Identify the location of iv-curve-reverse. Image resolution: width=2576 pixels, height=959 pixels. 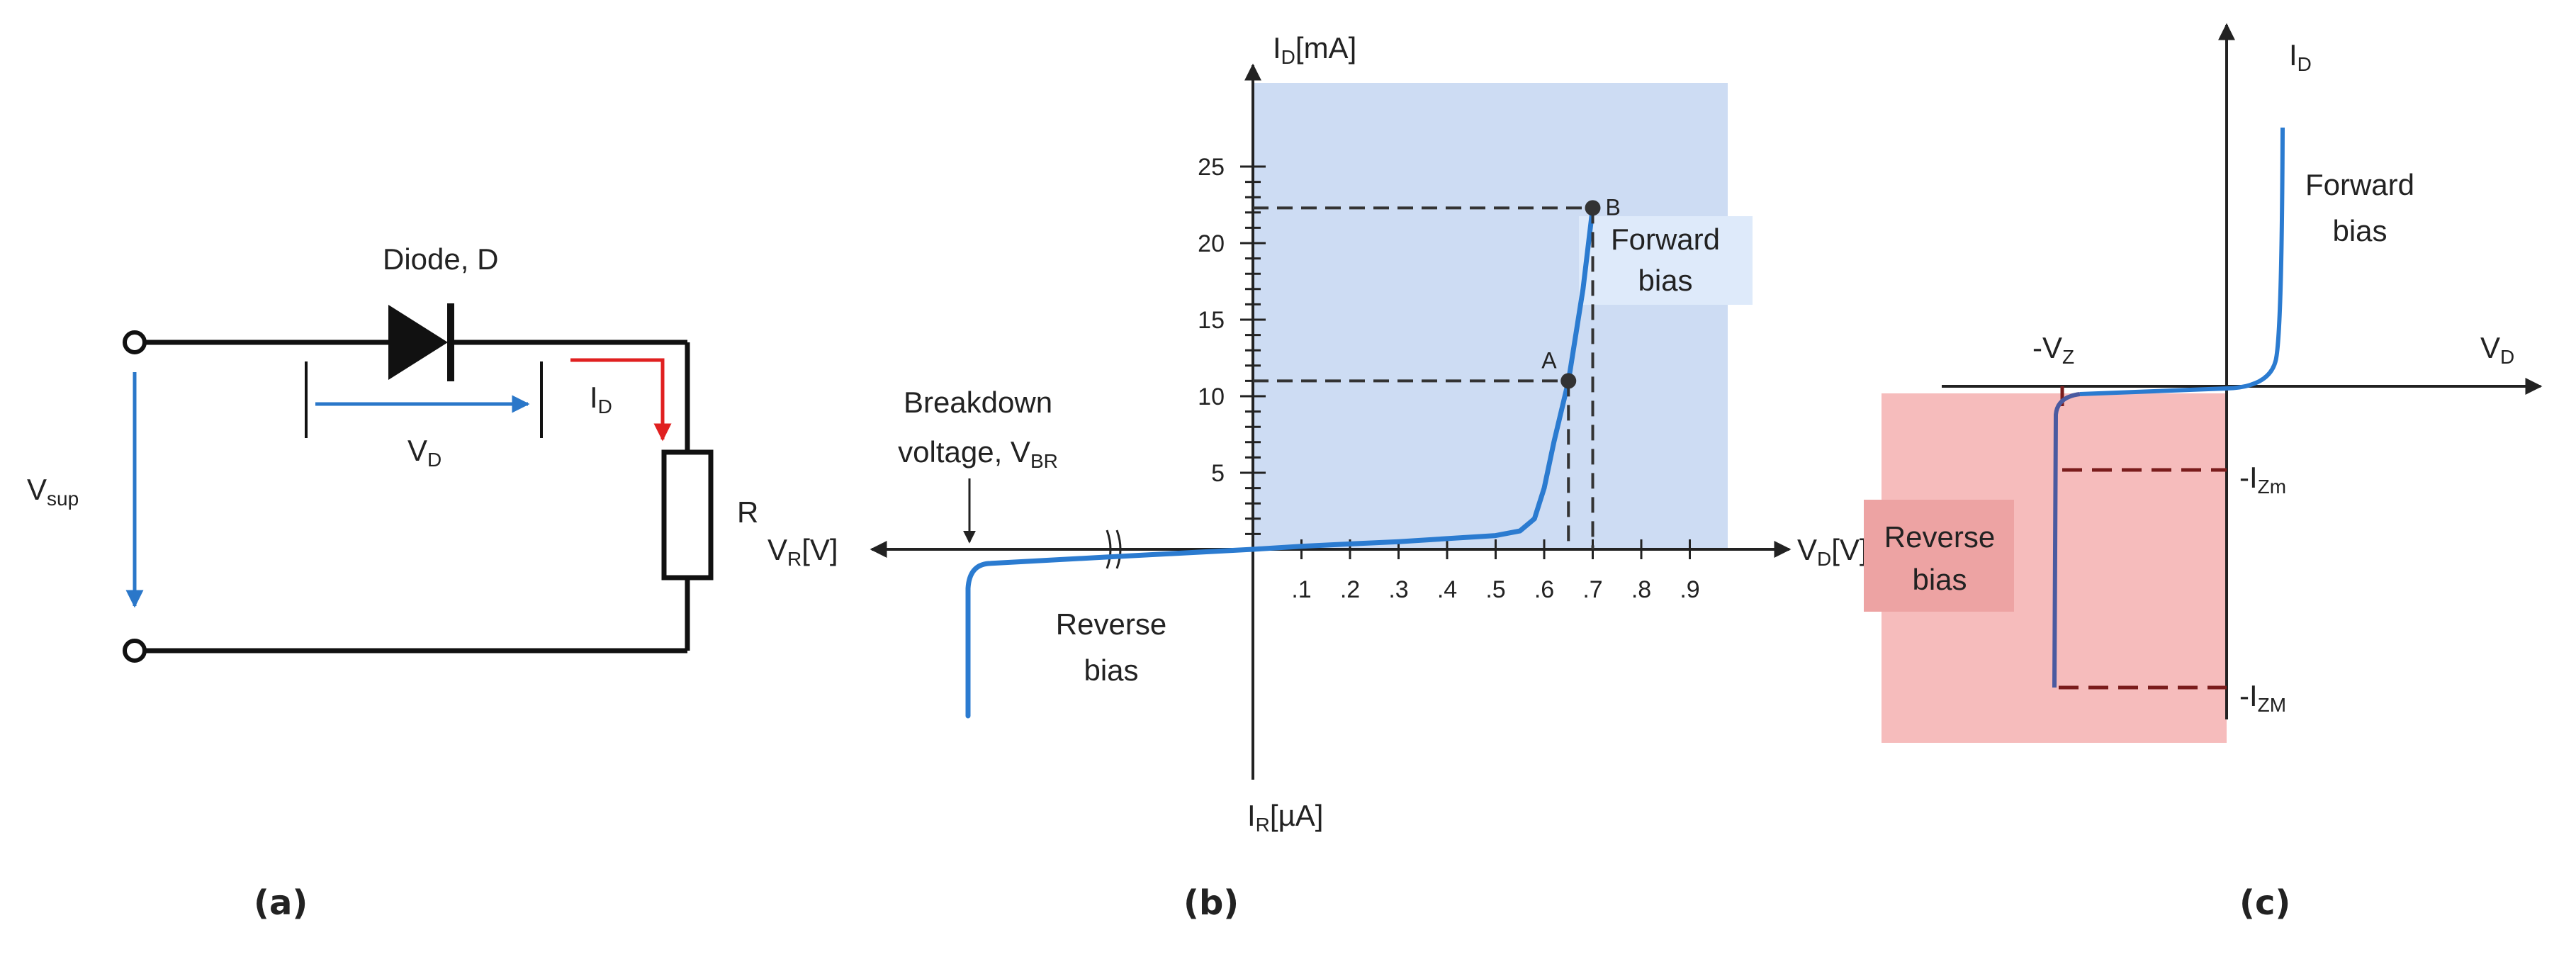
(1110, 632).